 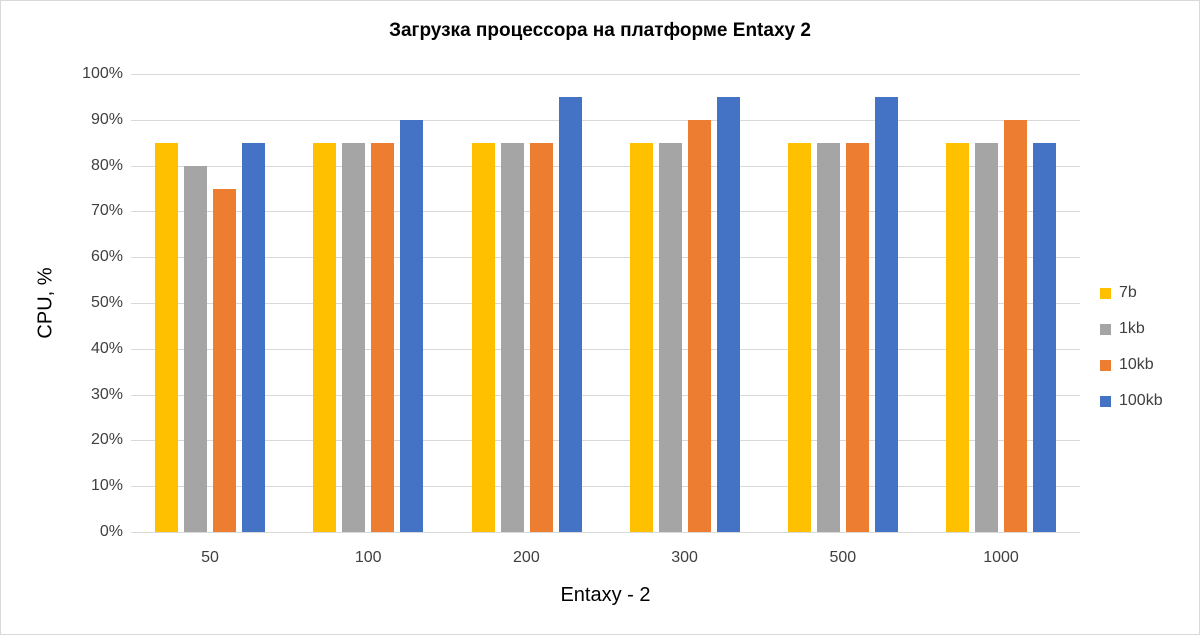 I want to click on legend-item: 1kb, so click(x=1131, y=329).